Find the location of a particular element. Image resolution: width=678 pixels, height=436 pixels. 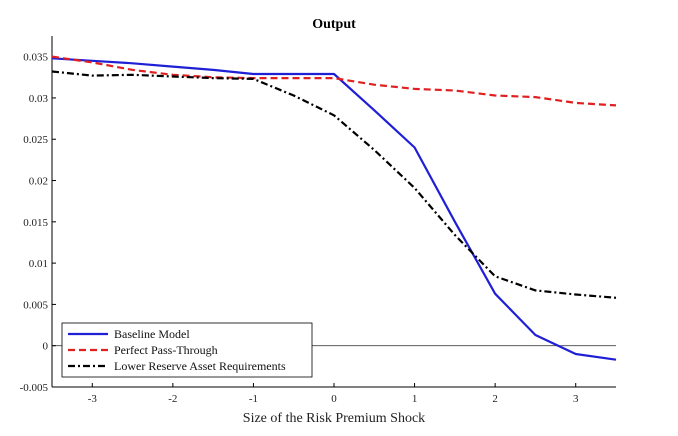

y-tick-label: 0 is located at coordinates (46, 347).